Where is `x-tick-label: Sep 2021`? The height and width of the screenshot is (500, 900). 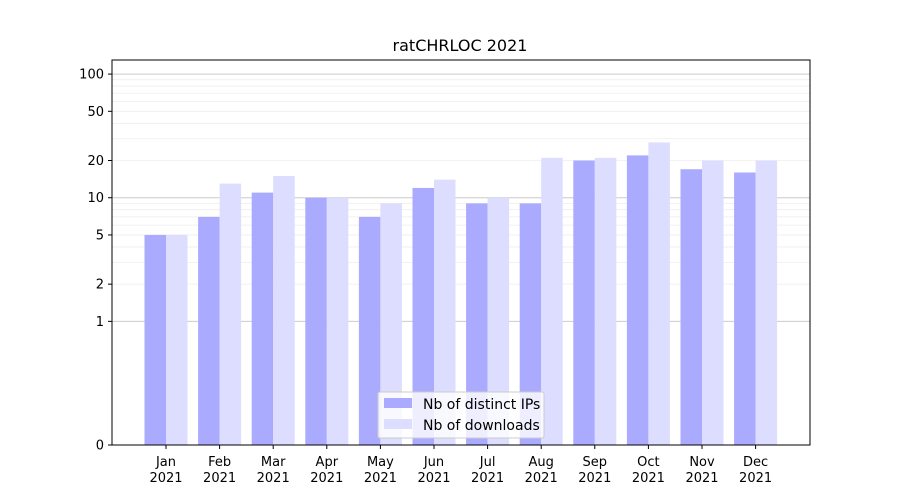
x-tick-label: Sep 2021 is located at coordinates (594, 470).